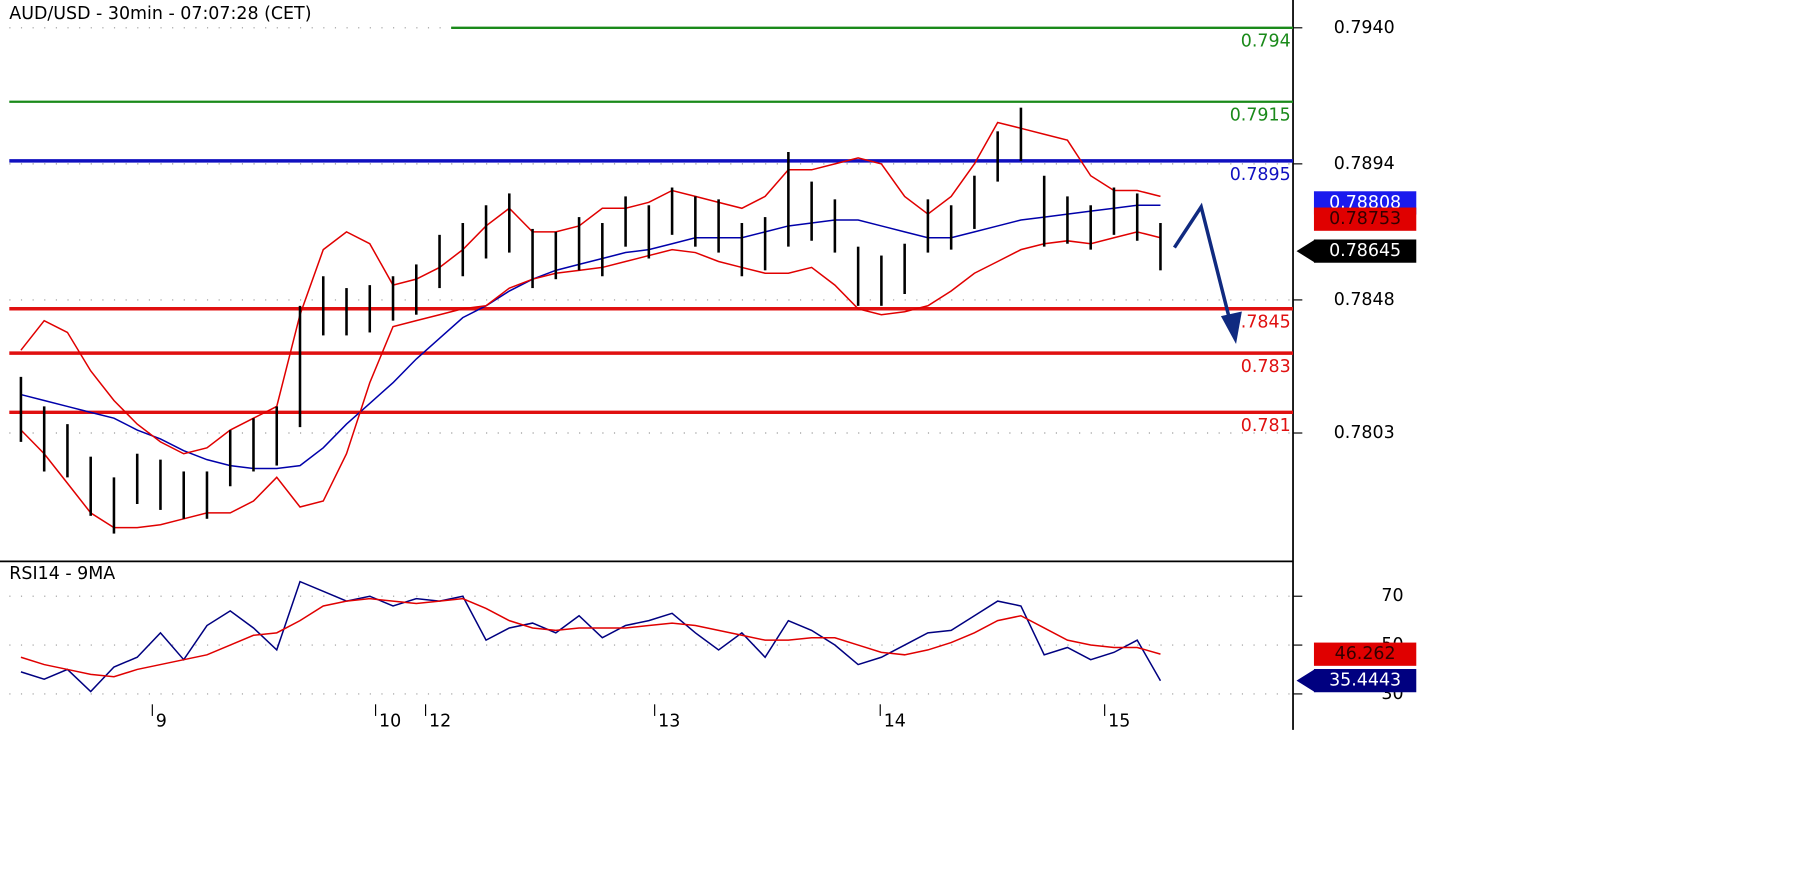  I want to click on x-tick-label: 10, so click(390, 722).